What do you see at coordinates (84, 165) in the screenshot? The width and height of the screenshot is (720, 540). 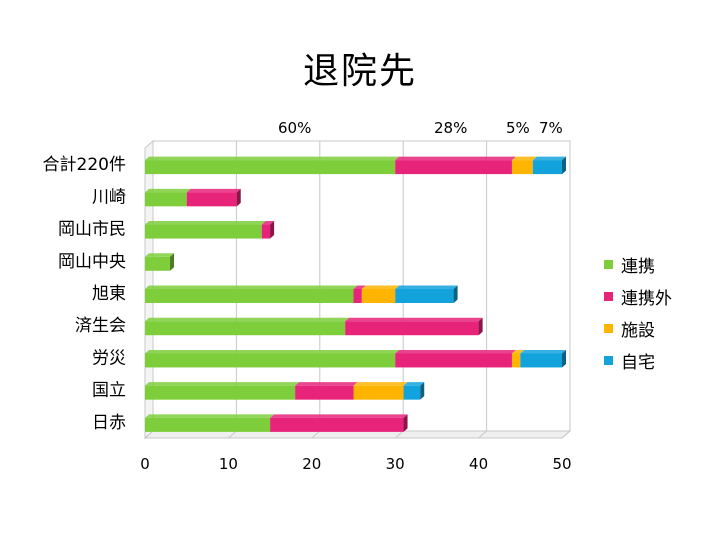 I see `category-label: 合計220件` at bounding box center [84, 165].